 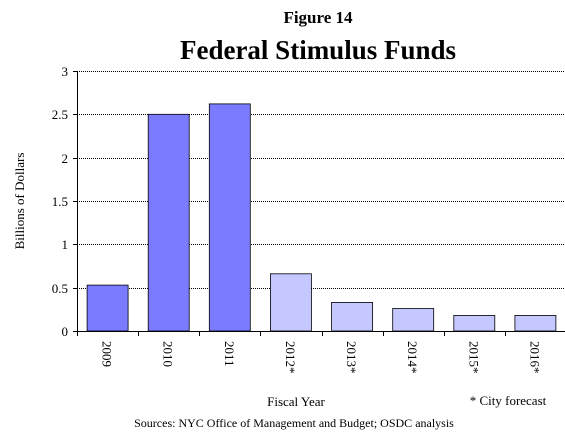 What do you see at coordinates (508, 400) in the screenshot?
I see `forecast-note: * City forecast` at bounding box center [508, 400].